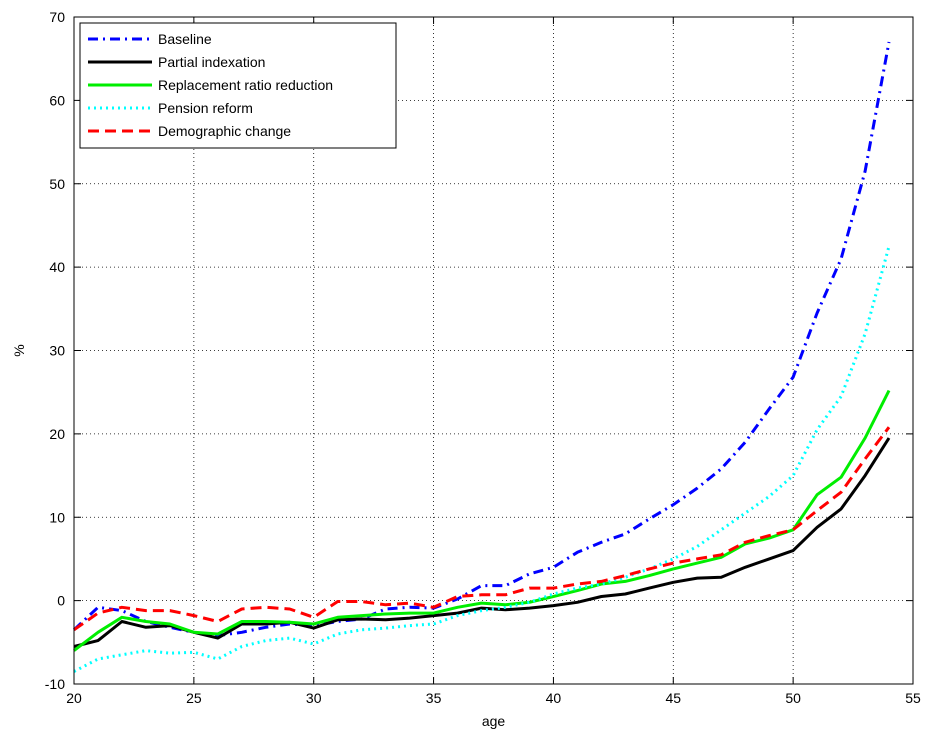 The height and width of the screenshot is (732, 930). I want to click on legend-label-baseline: Baseline, so click(185, 39).